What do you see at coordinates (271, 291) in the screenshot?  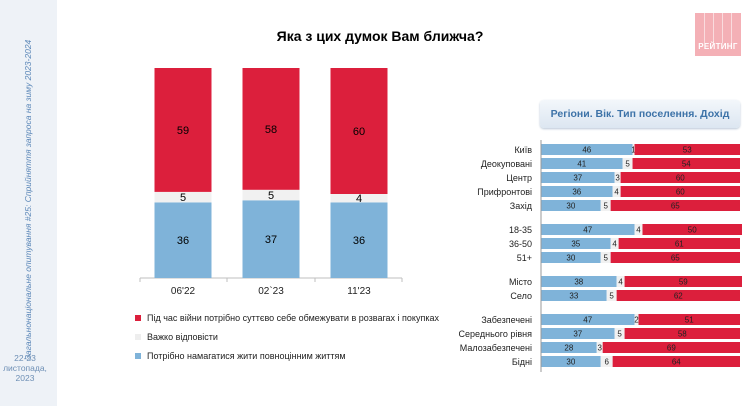 I see `x-tick-label: 02`23` at bounding box center [271, 291].